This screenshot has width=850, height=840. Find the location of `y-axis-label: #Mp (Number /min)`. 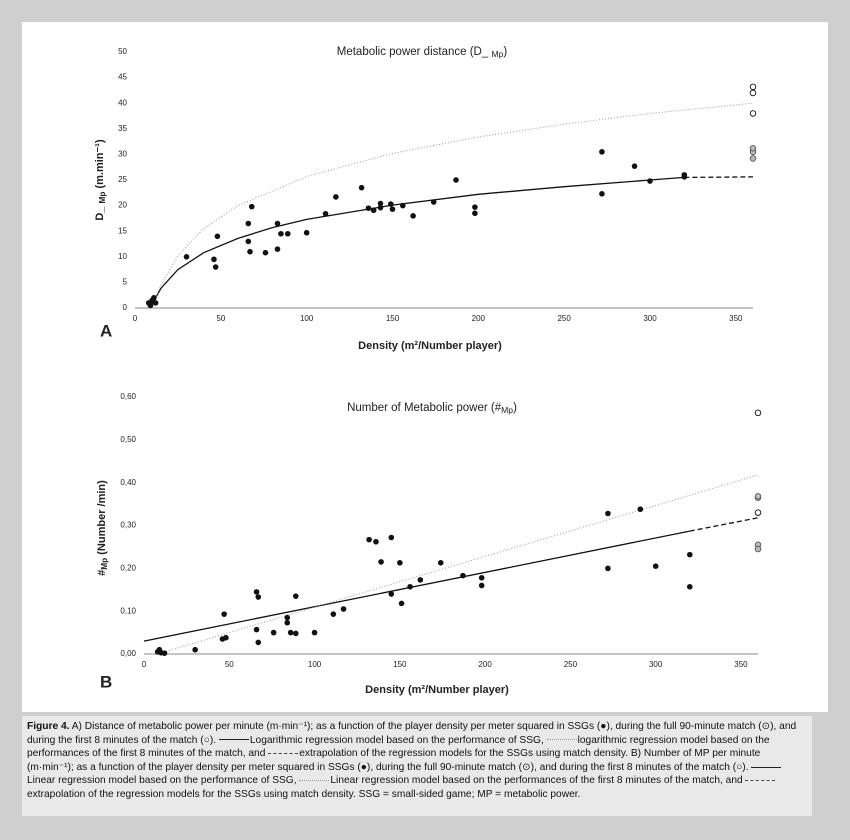

y-axis-label: #Mp (Number /min) is located at coordinates (102, 528).